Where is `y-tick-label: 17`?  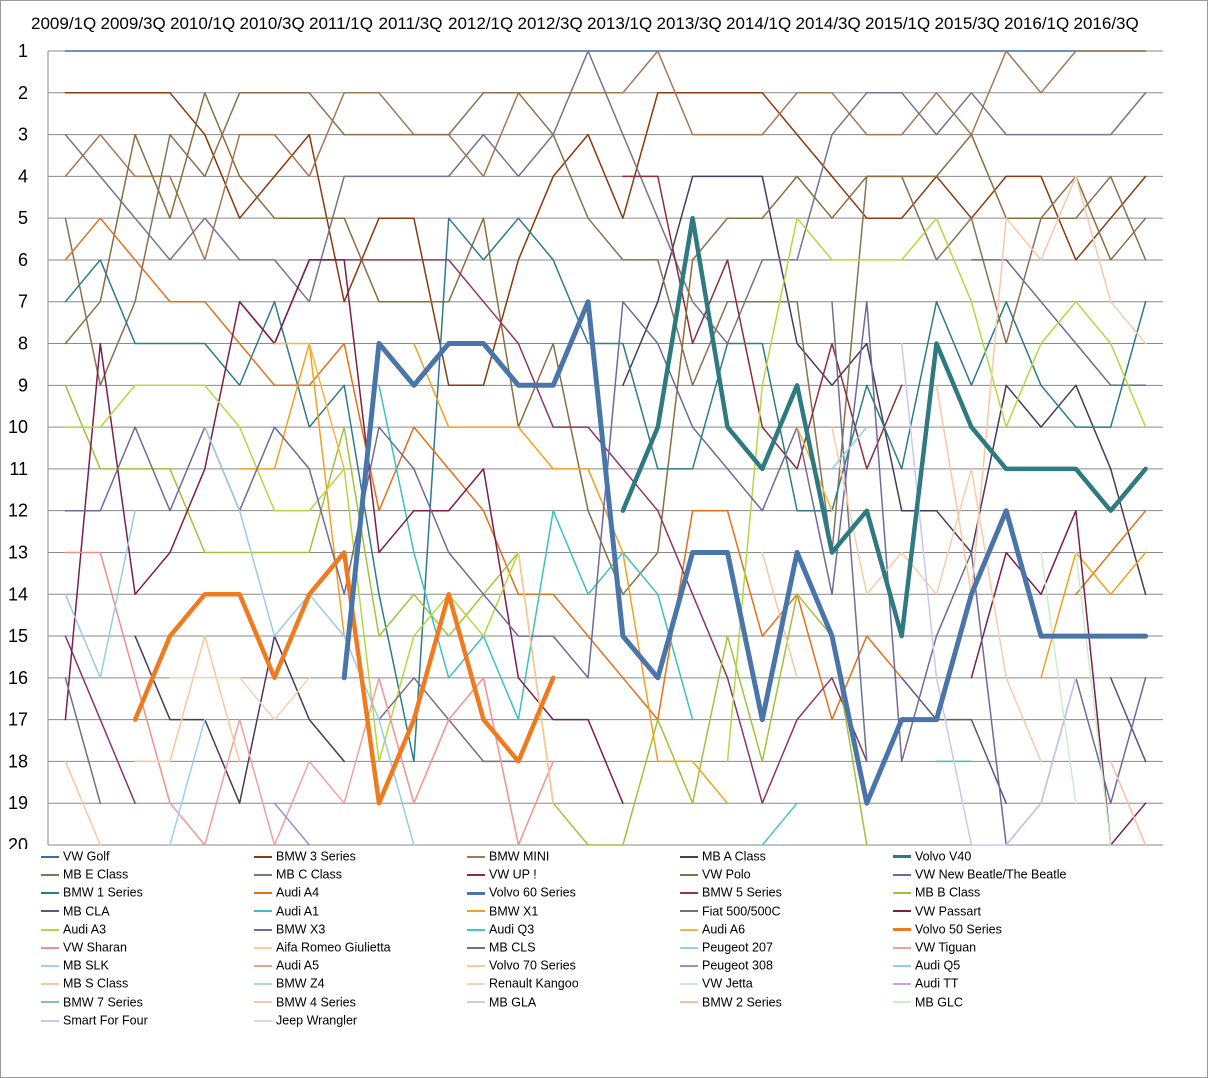 y-tick-label: 17 is located at coordinates (18, 720).